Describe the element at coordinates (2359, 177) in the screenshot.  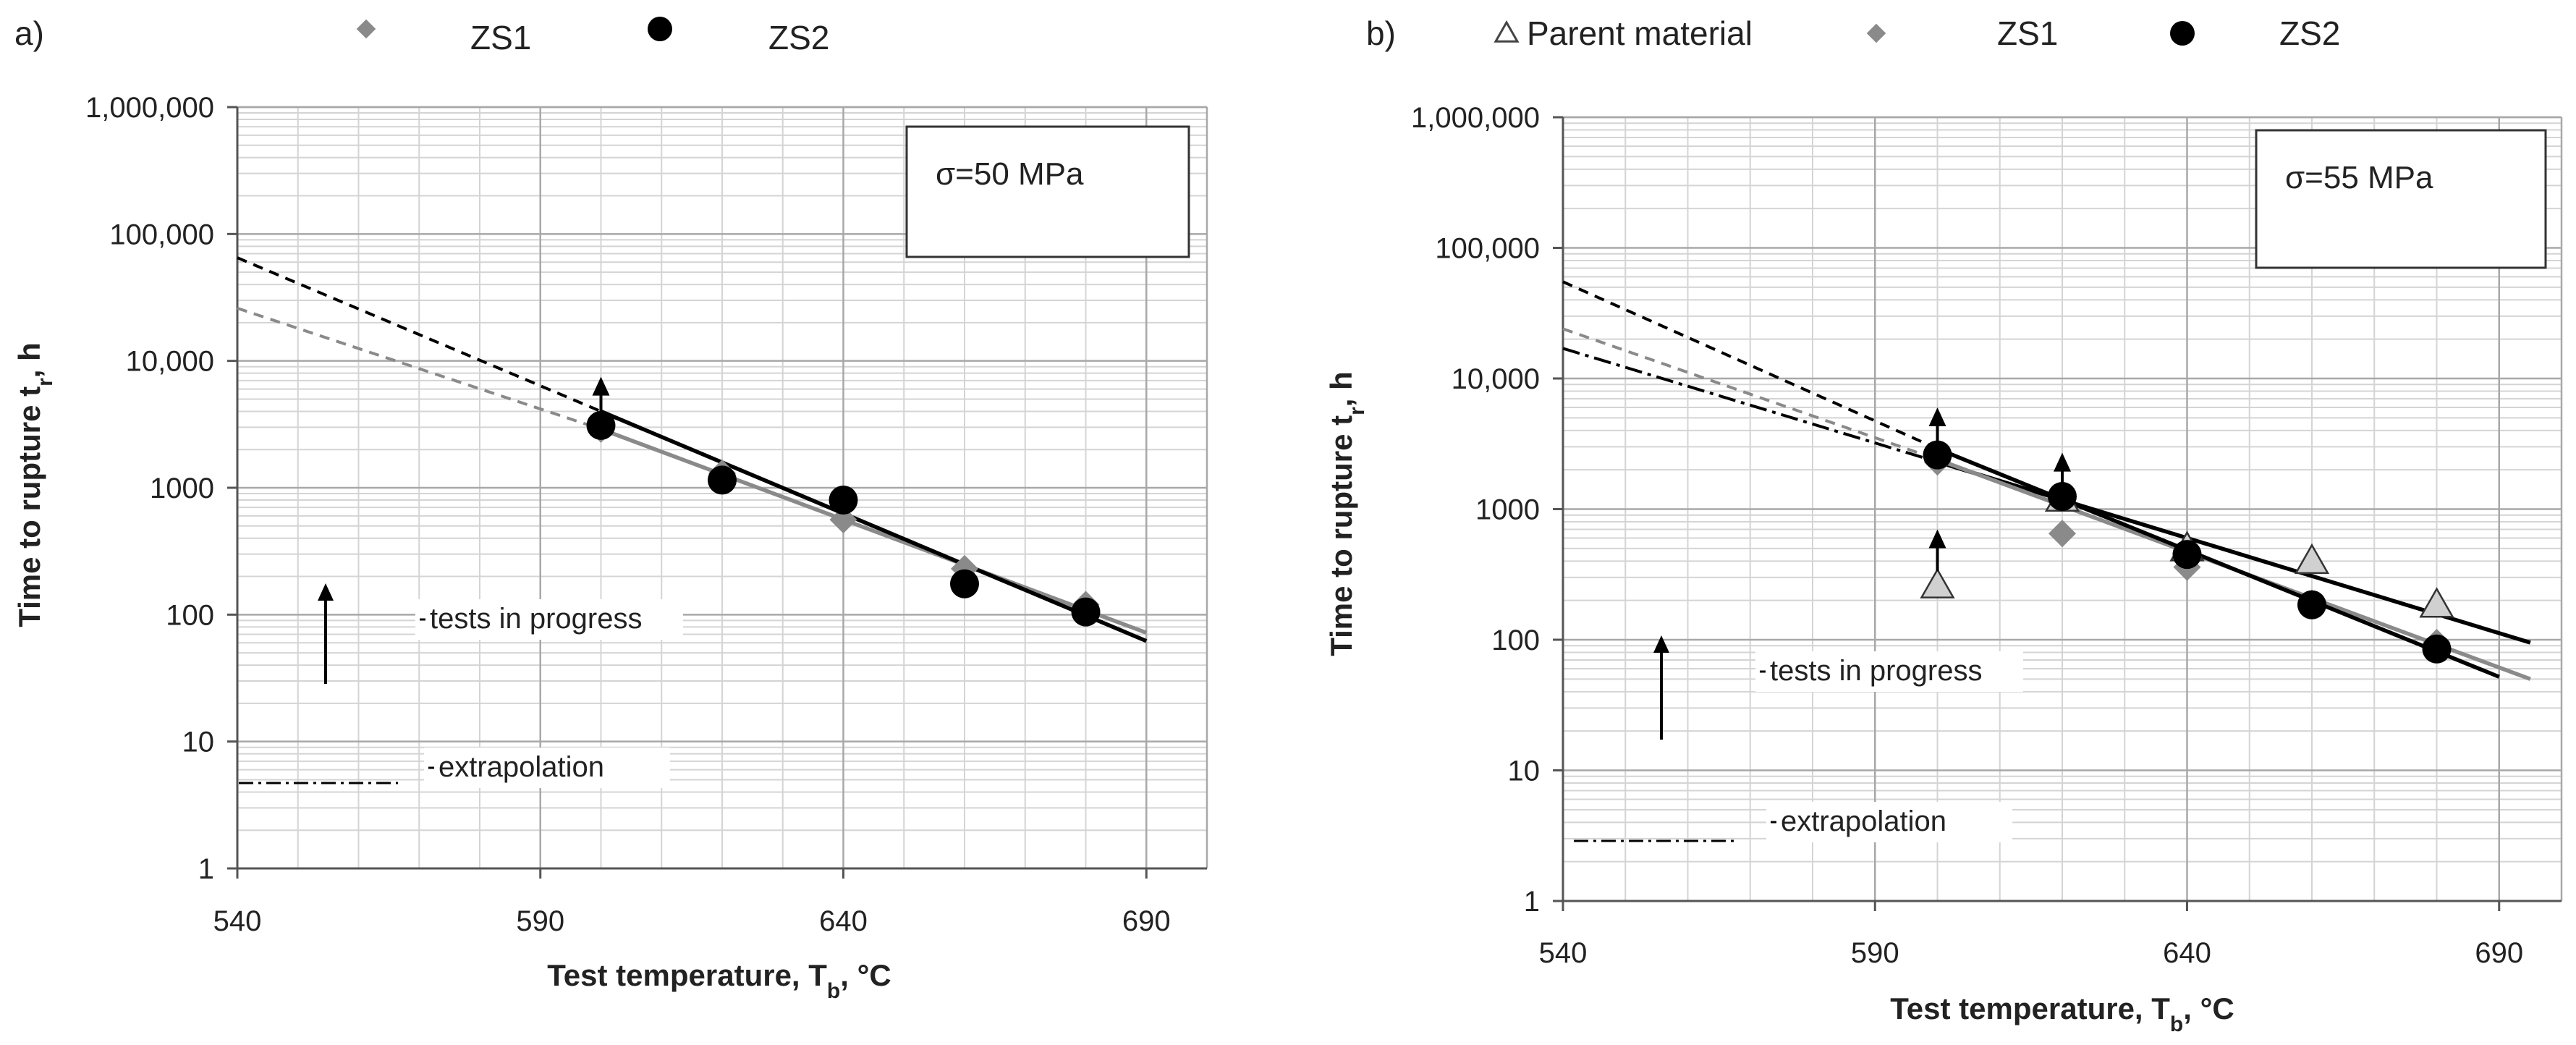
I see `stress-label: σ=55 MPa` at that location.